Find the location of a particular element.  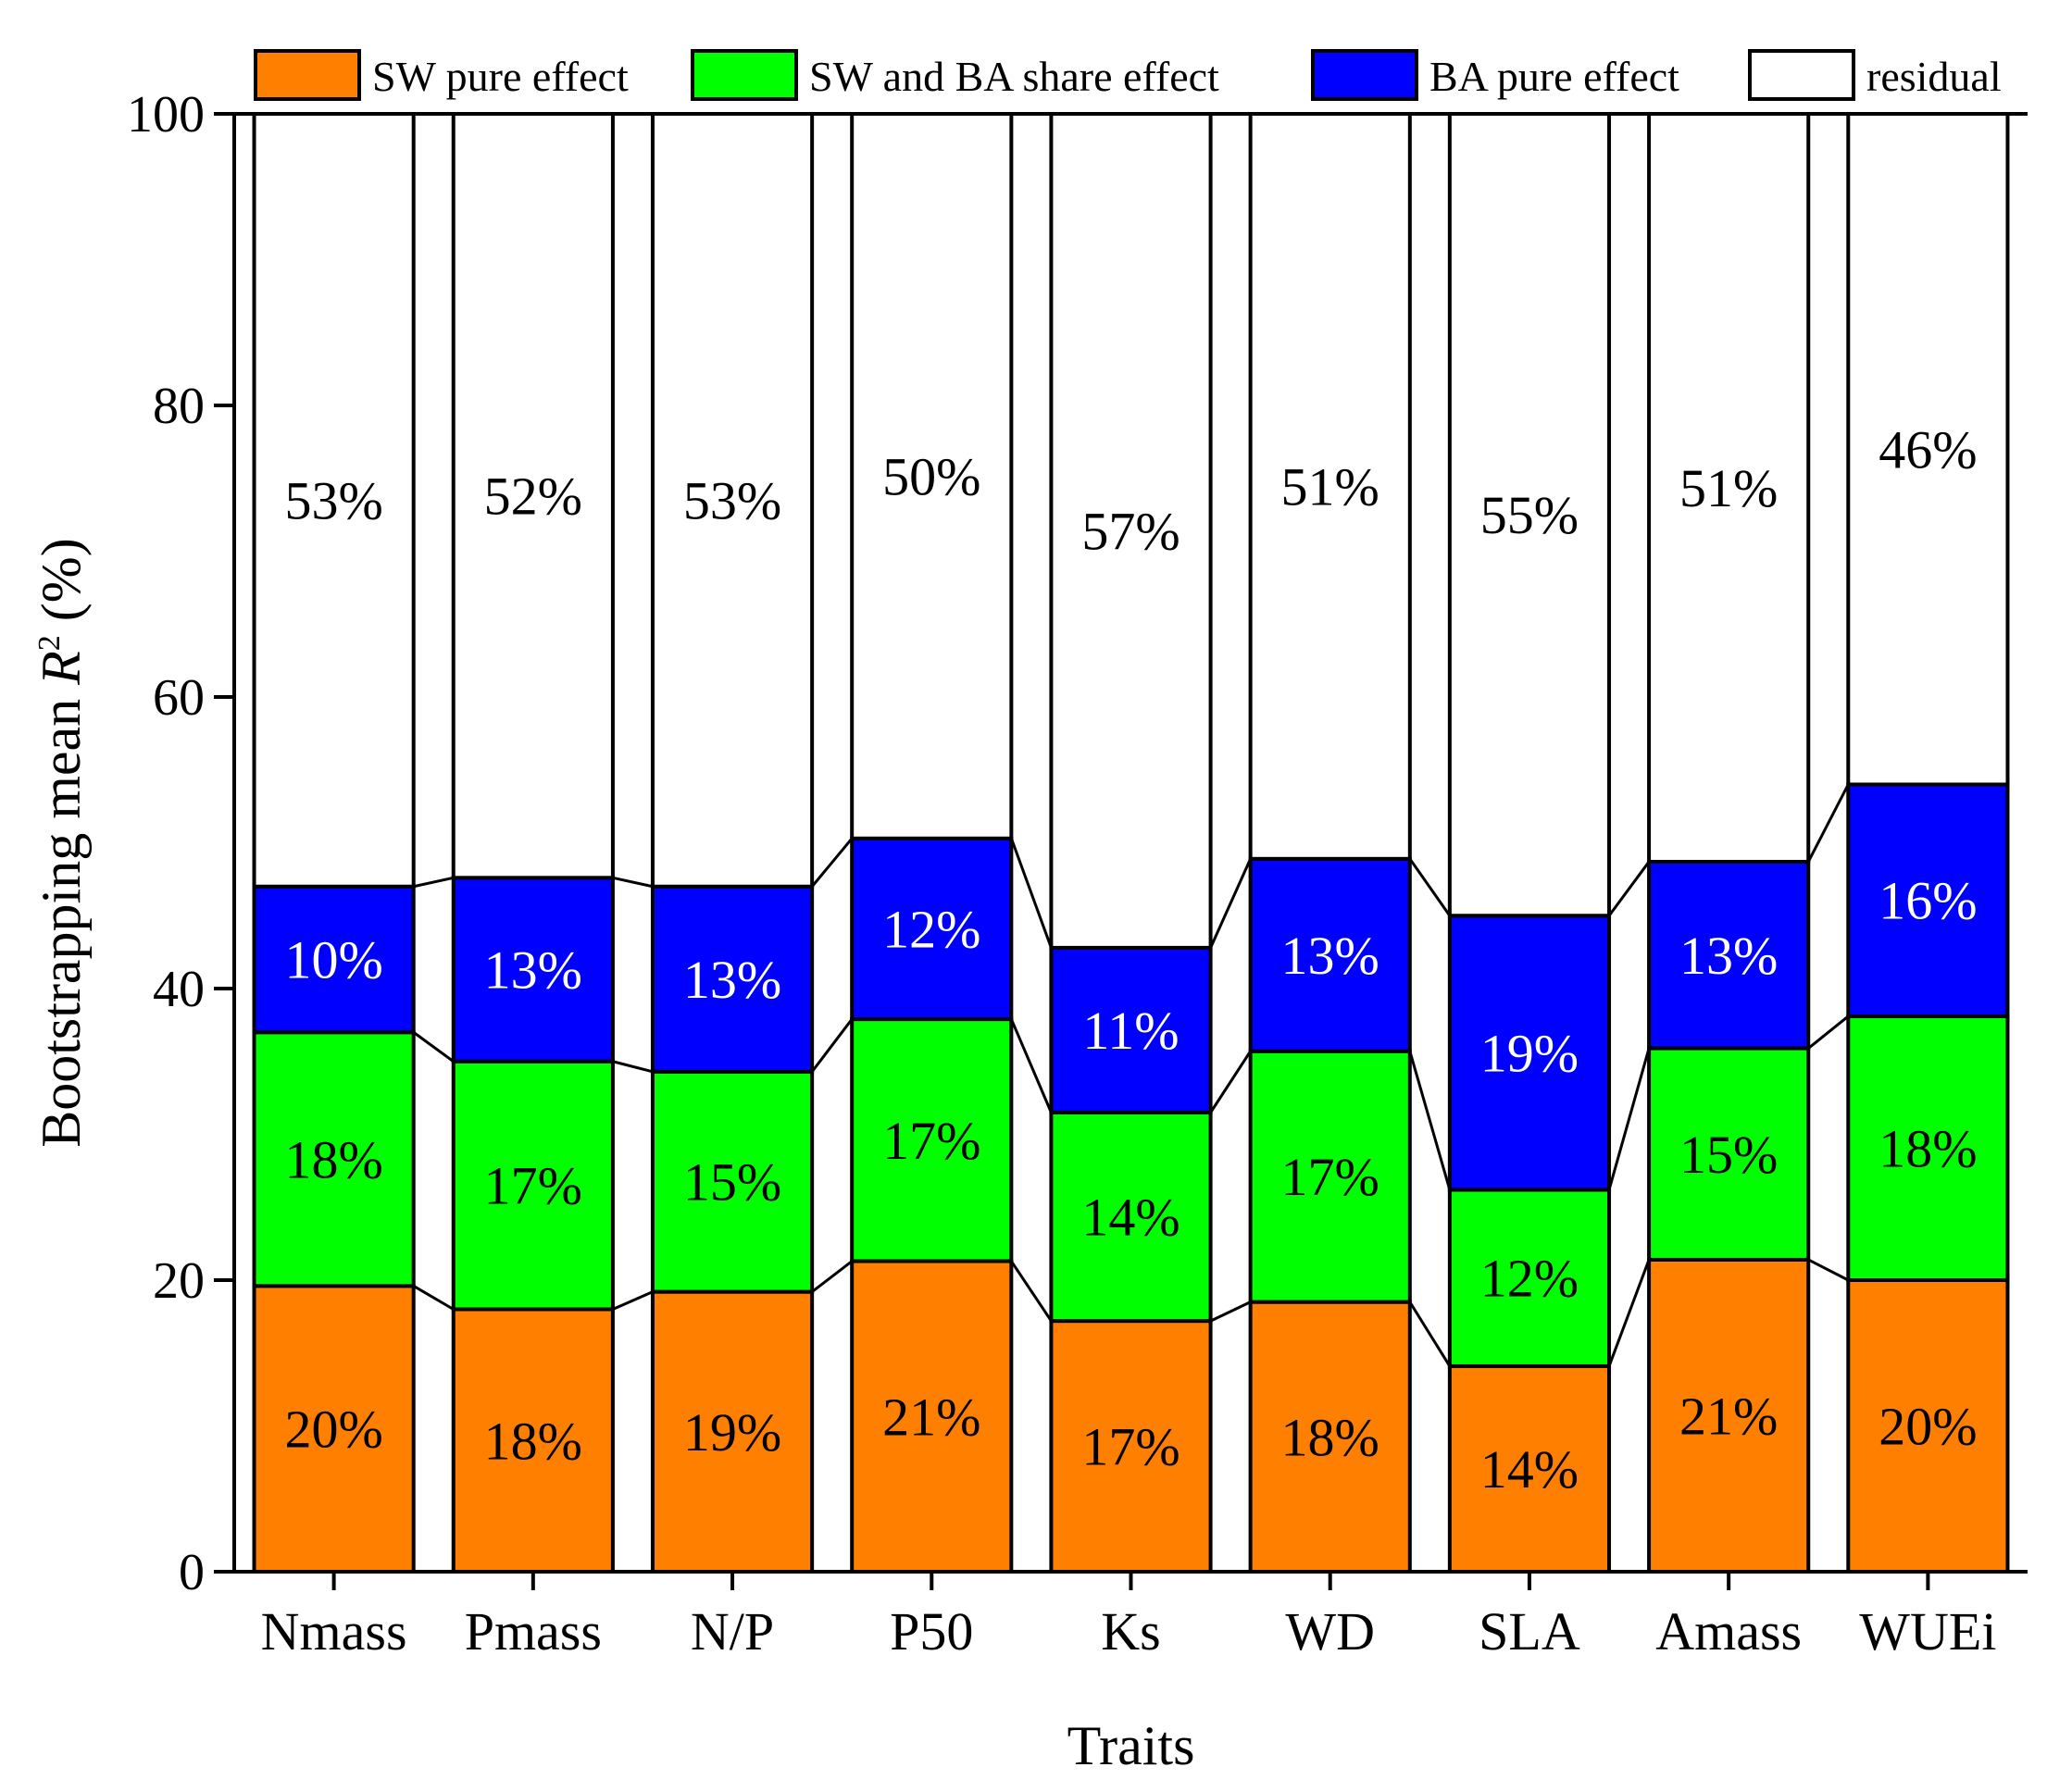

segment-label-3-4: 12% is located at coordinates (931, 929).